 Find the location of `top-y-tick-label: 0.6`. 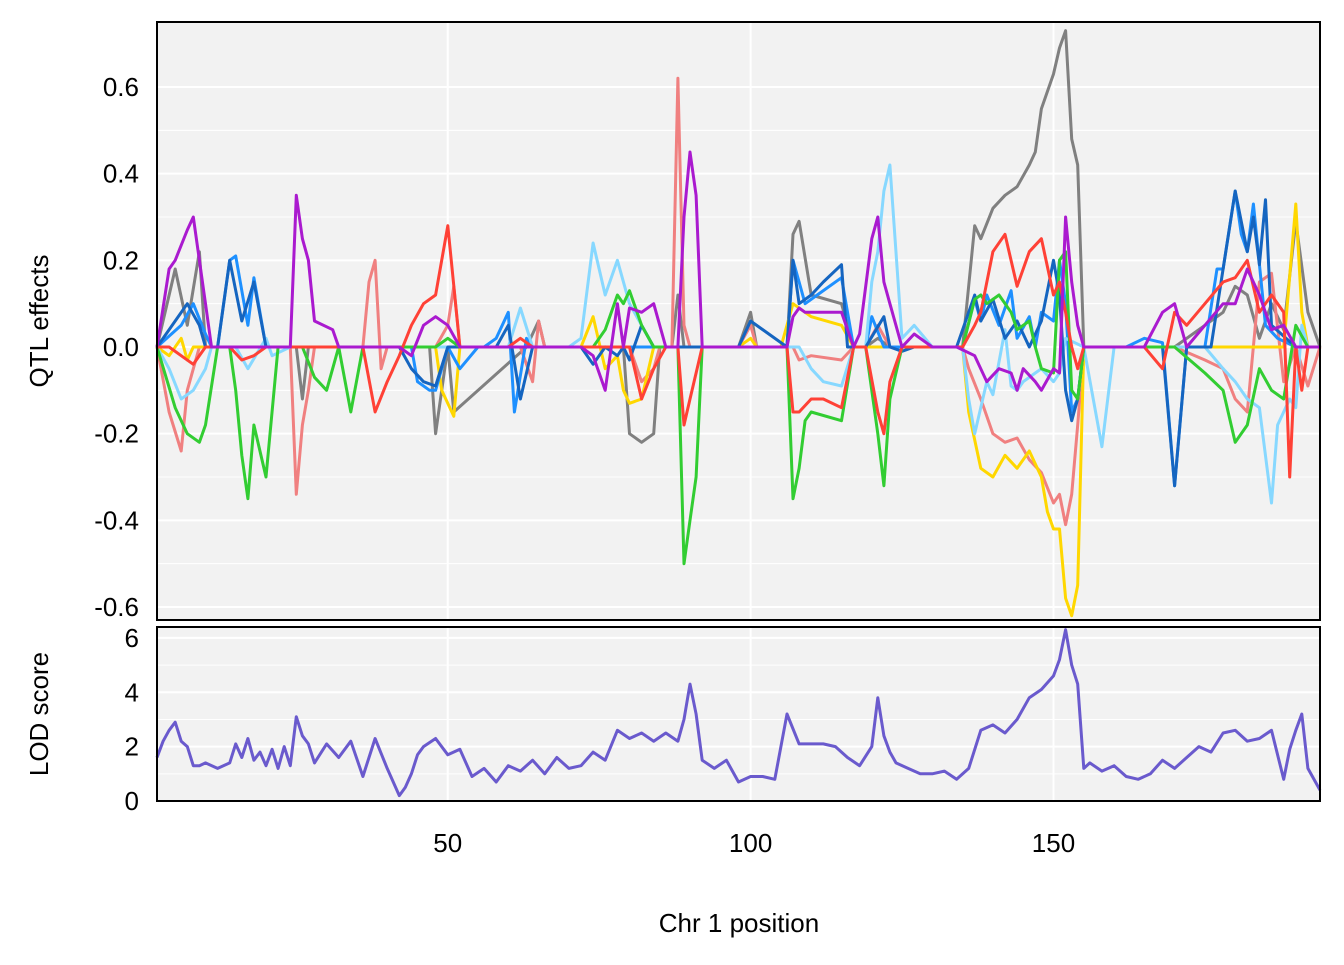

top-y-tick-label: 0.6 is located at coordinates (121, 87).